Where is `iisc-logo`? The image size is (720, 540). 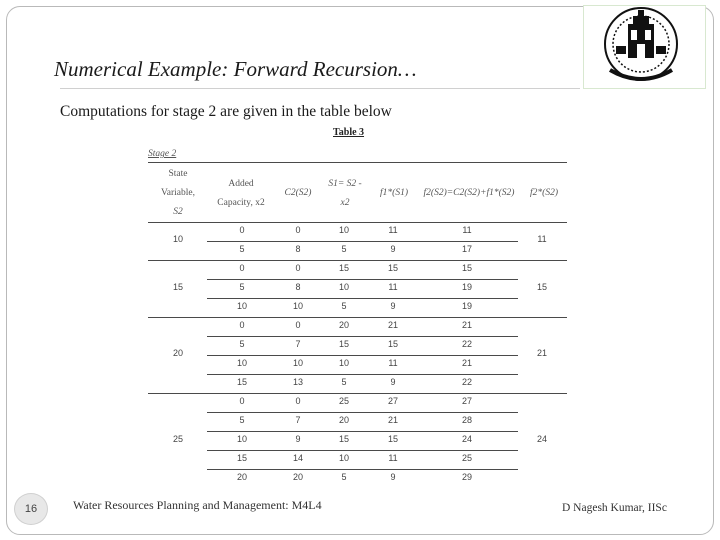
iisc-logo is located at coordinates (644, 47).